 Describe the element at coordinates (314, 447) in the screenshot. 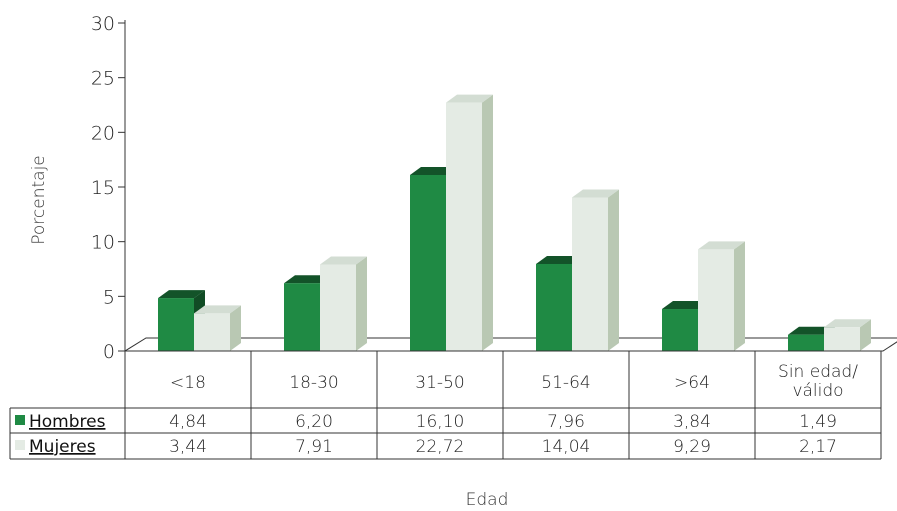

I see `data-label: 7,91` at that location.